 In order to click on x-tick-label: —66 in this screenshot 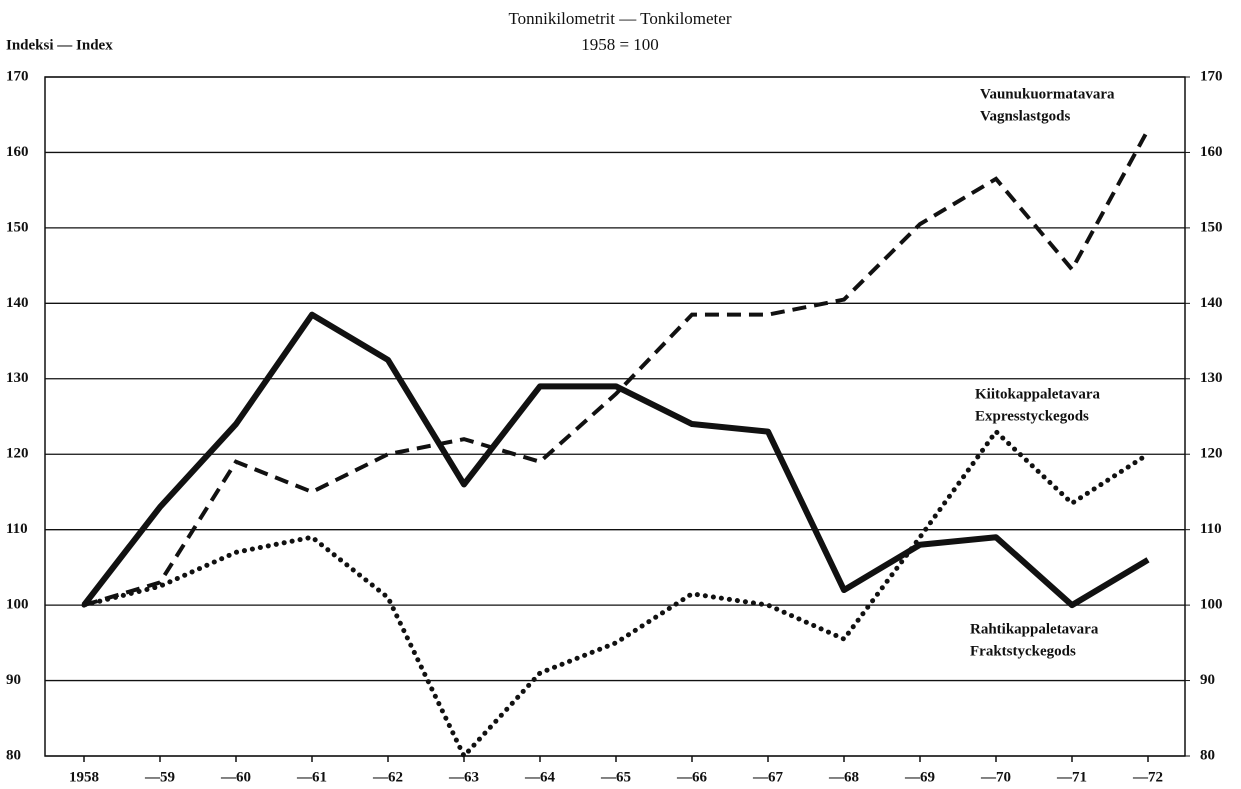, I will do `click(692, 777)`.